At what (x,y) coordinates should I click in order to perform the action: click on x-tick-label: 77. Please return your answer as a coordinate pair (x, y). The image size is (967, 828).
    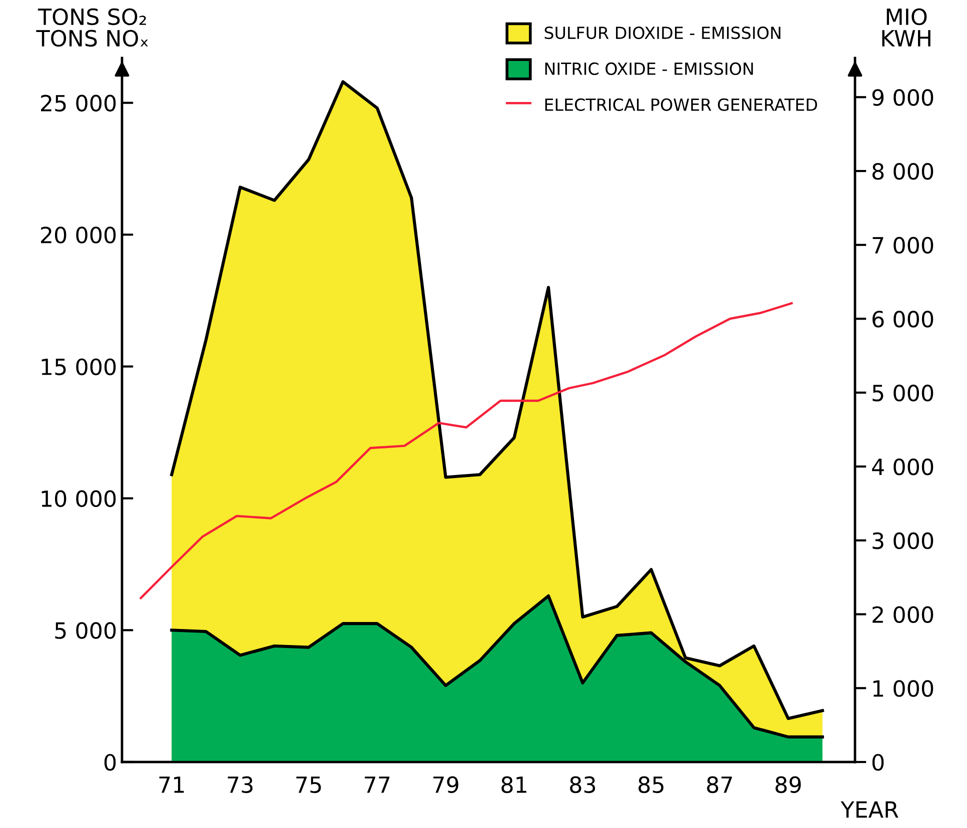
    Looking at the image, I should click on (377, 784).